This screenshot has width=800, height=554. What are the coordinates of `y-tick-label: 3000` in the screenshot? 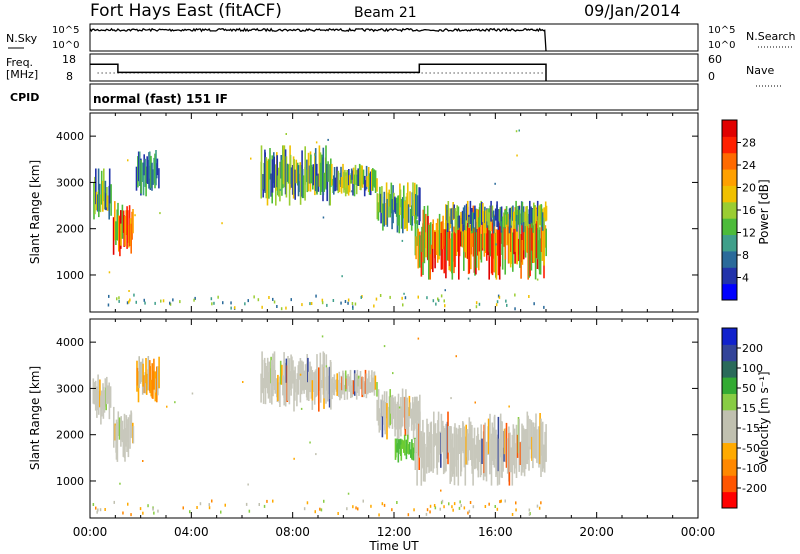 It's located at (70, 388).